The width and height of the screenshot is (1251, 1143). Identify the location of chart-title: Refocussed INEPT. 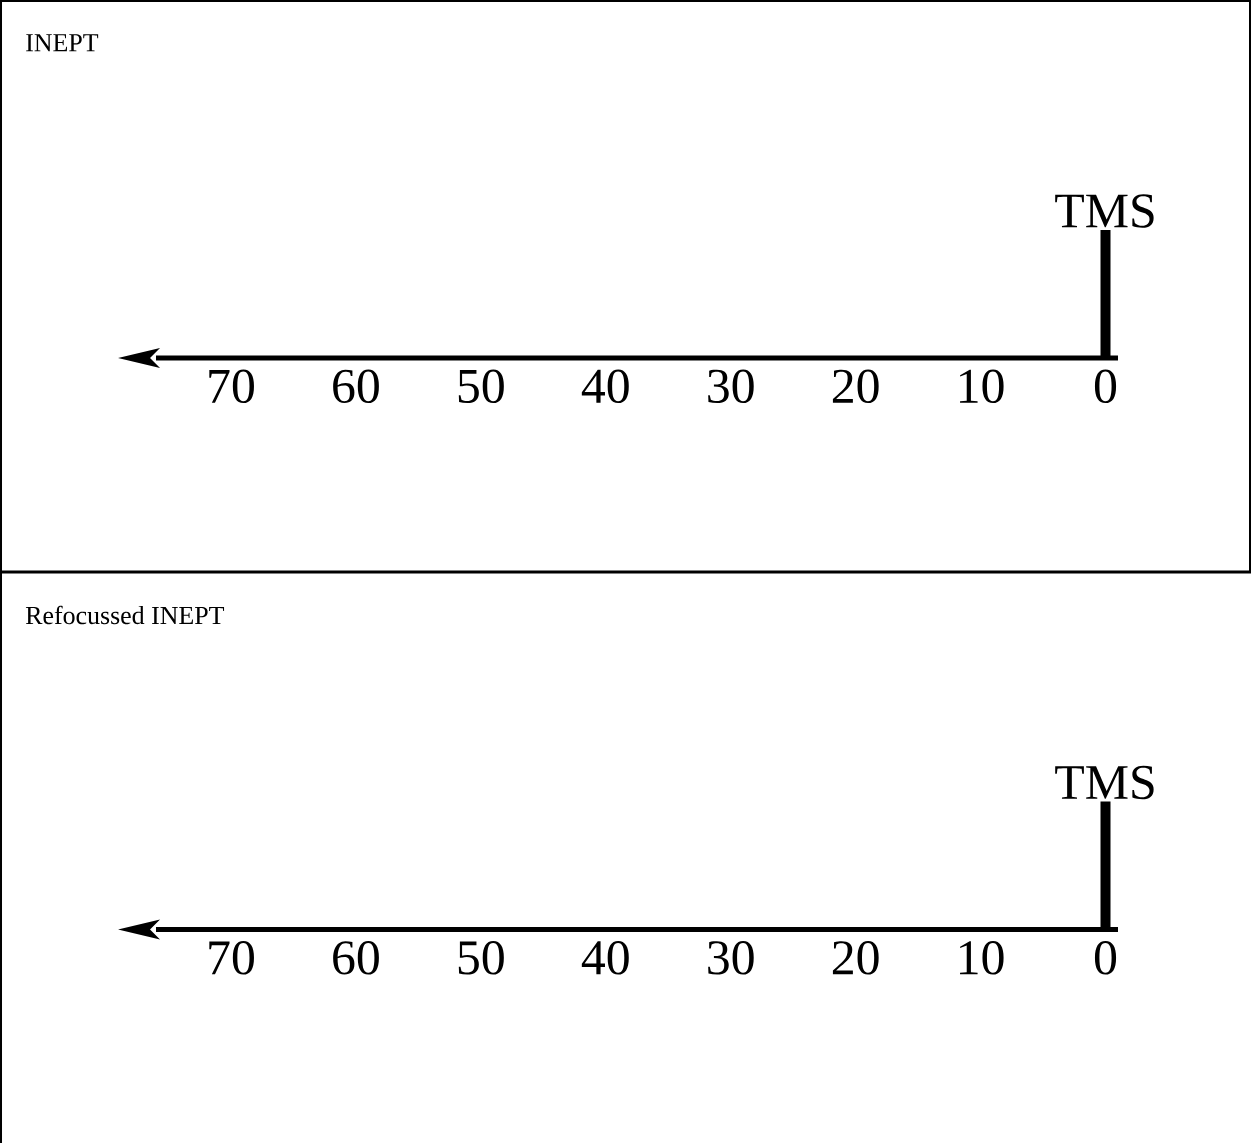
(125, 615).